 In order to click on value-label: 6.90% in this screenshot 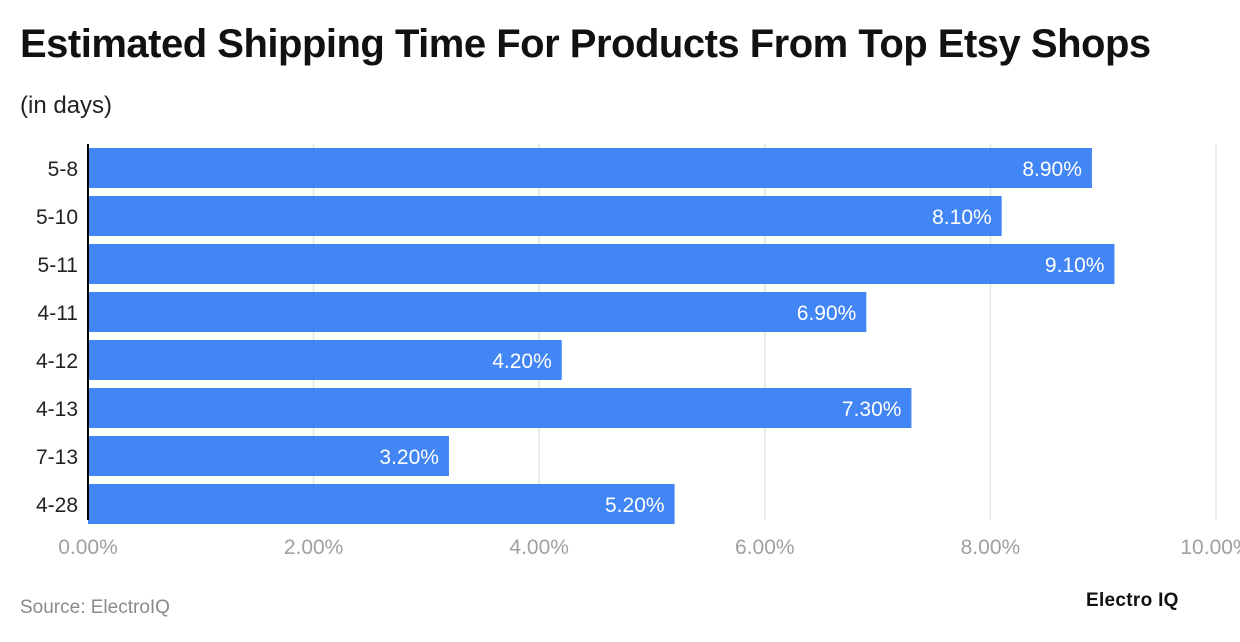, I will do `click(827, 313)`.